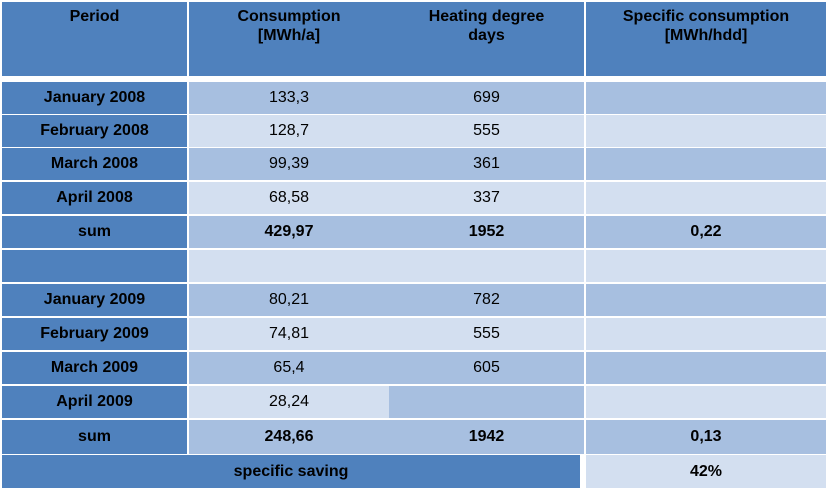 This screenshot has width=826, height=490. What do you see at coordinates (289, 368) in the screenshot?
I see `cell-consumption: 65,4` at bounding box center [289, 368].